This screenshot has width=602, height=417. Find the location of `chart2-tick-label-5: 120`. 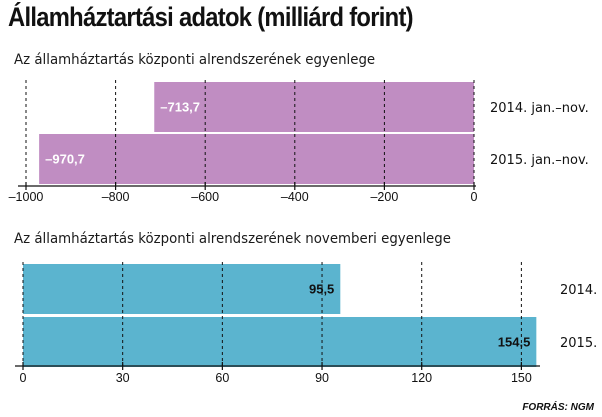

chart2-tick-label-5: 120 is located at coordinates (421, 378).